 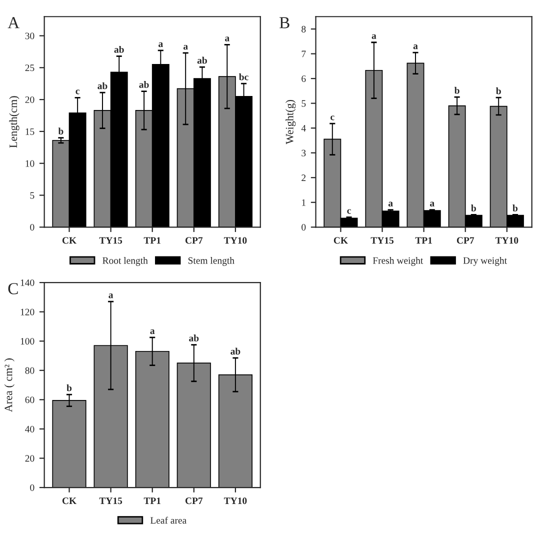 What do you see at coordinates (304, 177) in the screenshot?
I see `y-tick-label: 2` at bounding box center [304, 177].